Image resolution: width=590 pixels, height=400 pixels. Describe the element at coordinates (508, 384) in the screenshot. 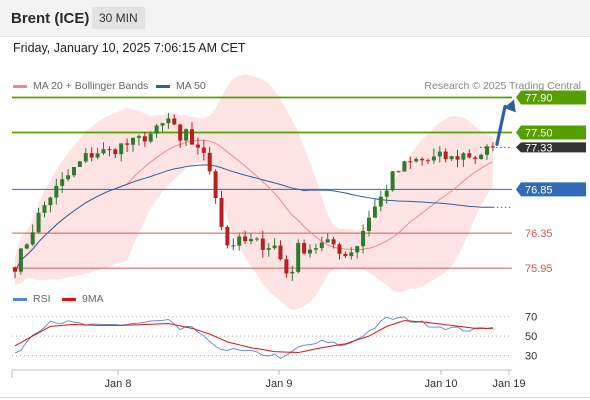

I see `x-tick-label: Jan 19` at that location.